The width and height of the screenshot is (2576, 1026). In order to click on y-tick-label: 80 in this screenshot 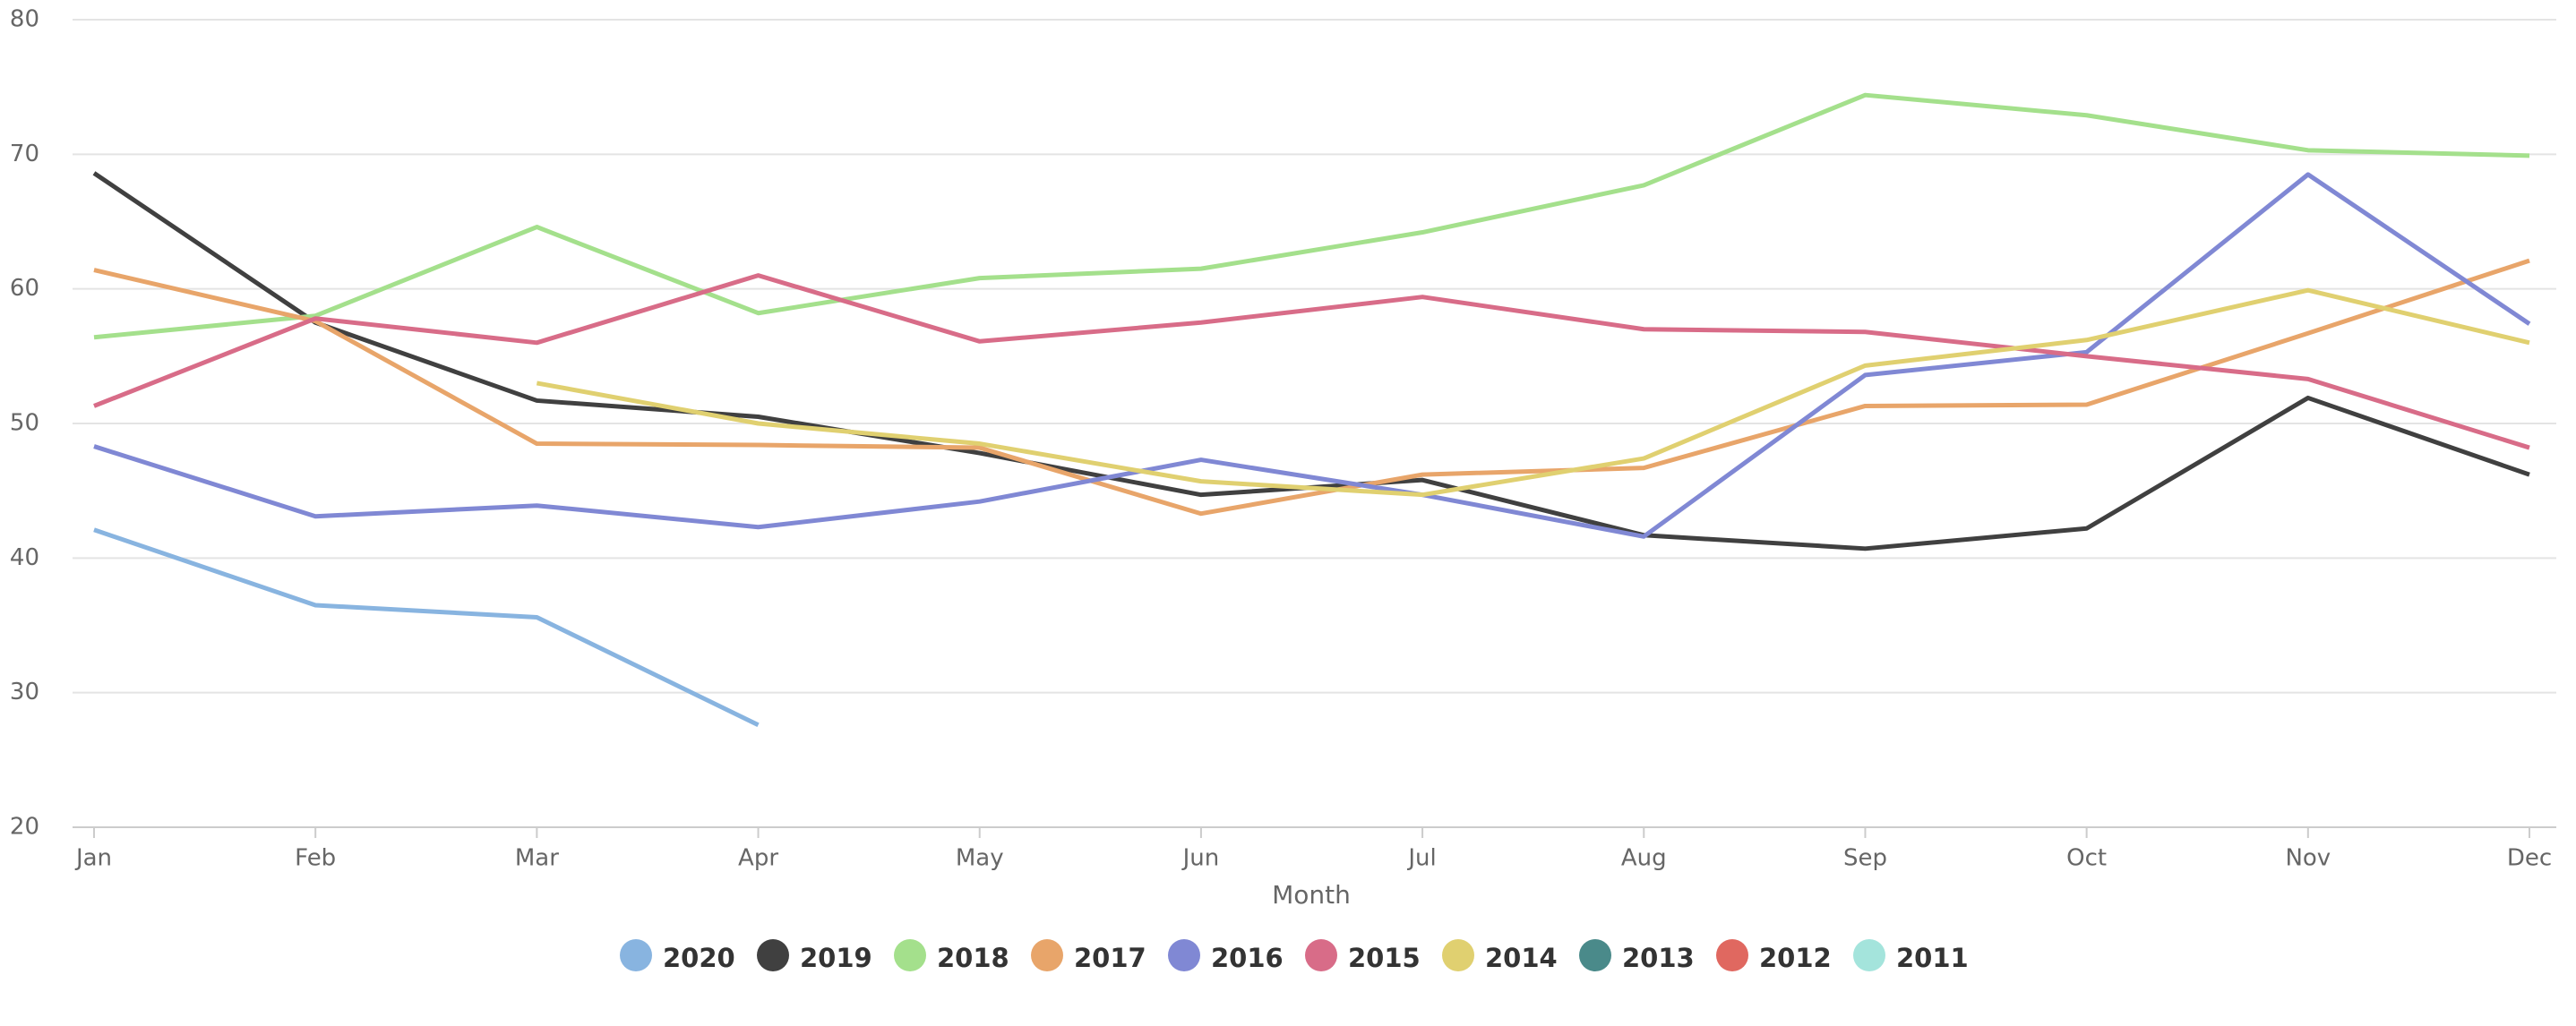, I will do `click(24, 19)`.